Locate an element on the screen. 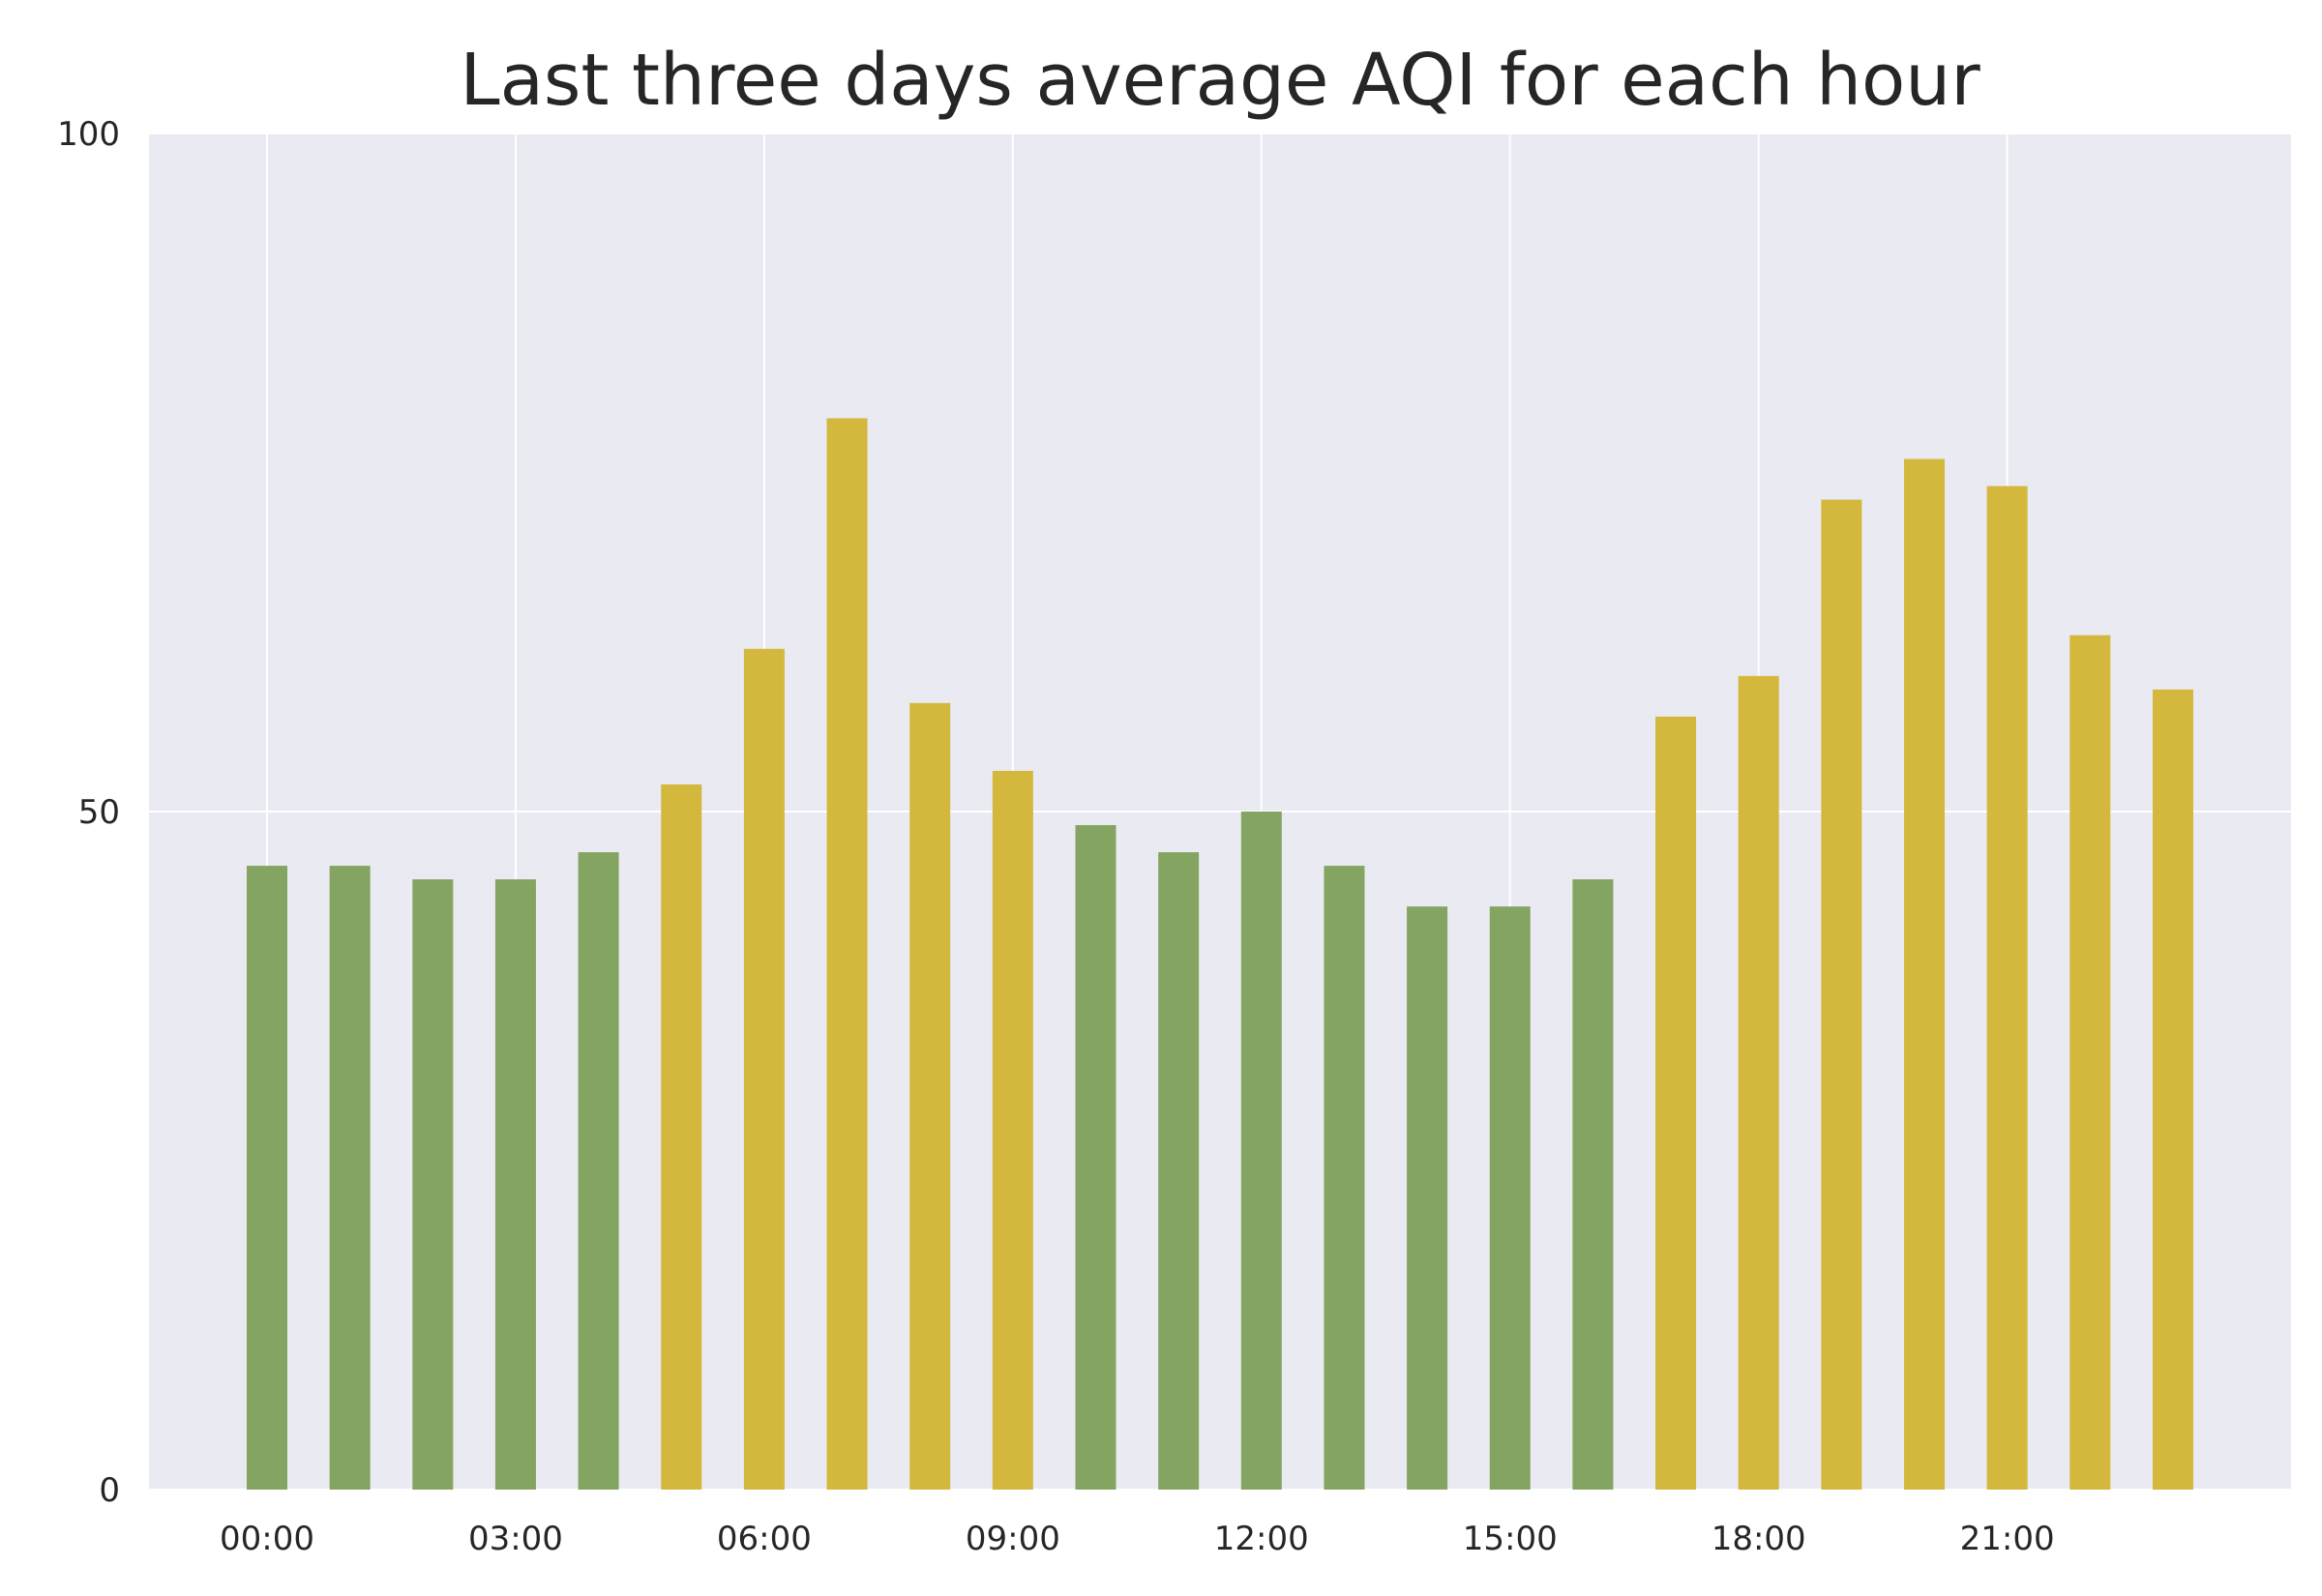 The height and width of the screenshot is (1596, 2322). y-tick-label-50: 50 is located at coordinates (99, 812).